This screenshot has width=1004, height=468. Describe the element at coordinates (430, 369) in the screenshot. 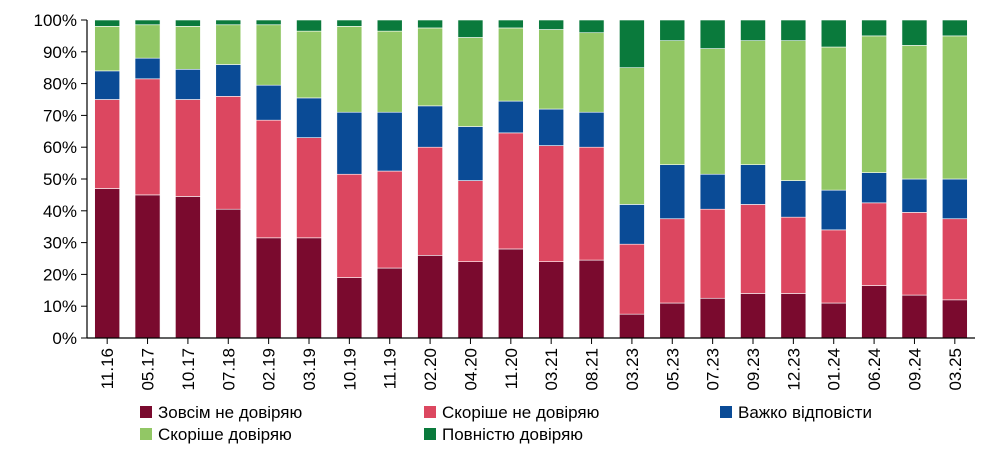

I see `x-tick-label: 02.20` at that location.